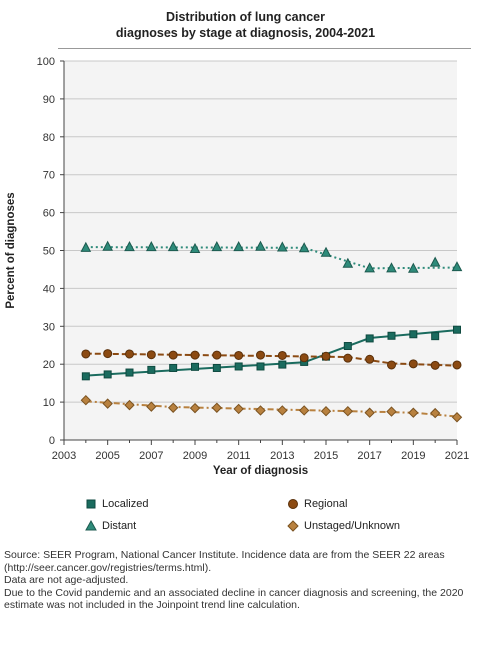  I want to click on chart-title-line-1: Distribution of lung cancer, so click(245, 17).